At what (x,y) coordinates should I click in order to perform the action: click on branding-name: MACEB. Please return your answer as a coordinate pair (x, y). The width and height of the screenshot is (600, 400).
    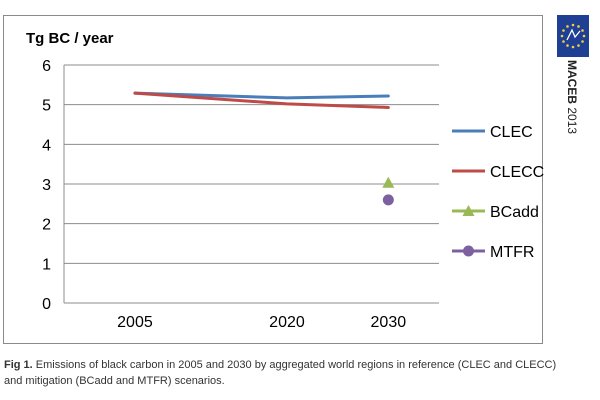
    Looking at the image, I should click on (572, 82).